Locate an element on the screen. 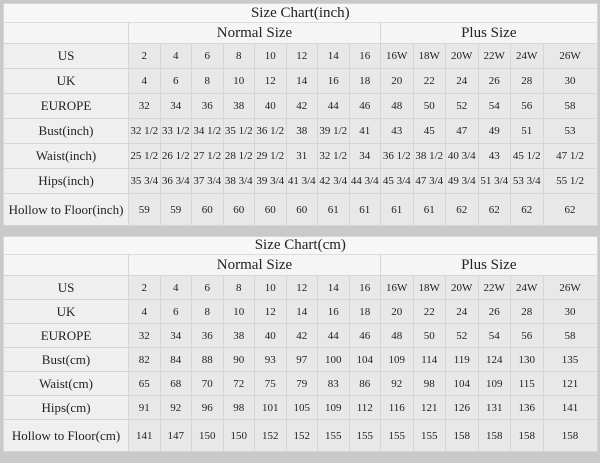 The height and width of the screenshot is (463, 600). size-cell: 46 is located at coordinates (364, 335).